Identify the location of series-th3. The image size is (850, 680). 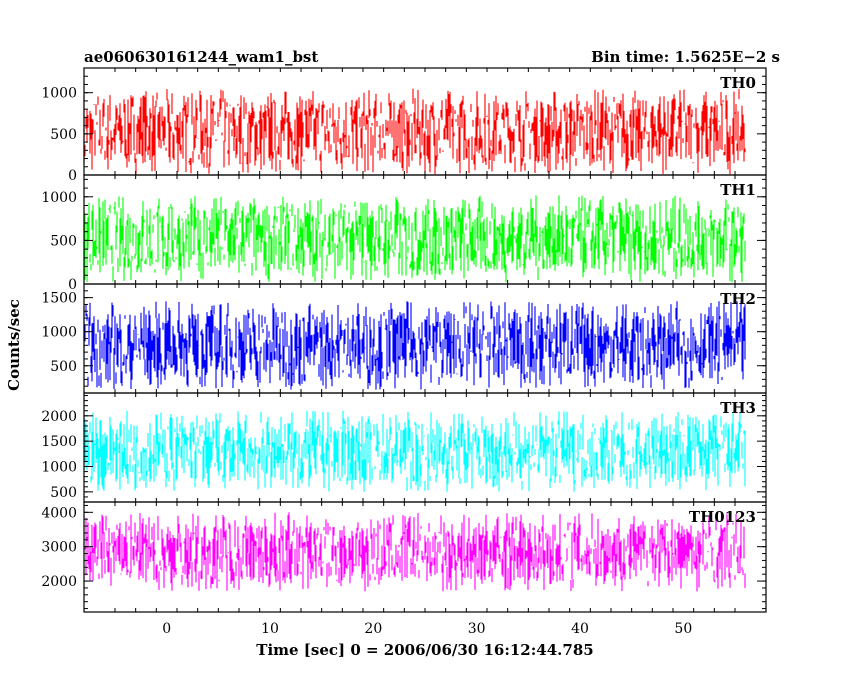
(414, 451).